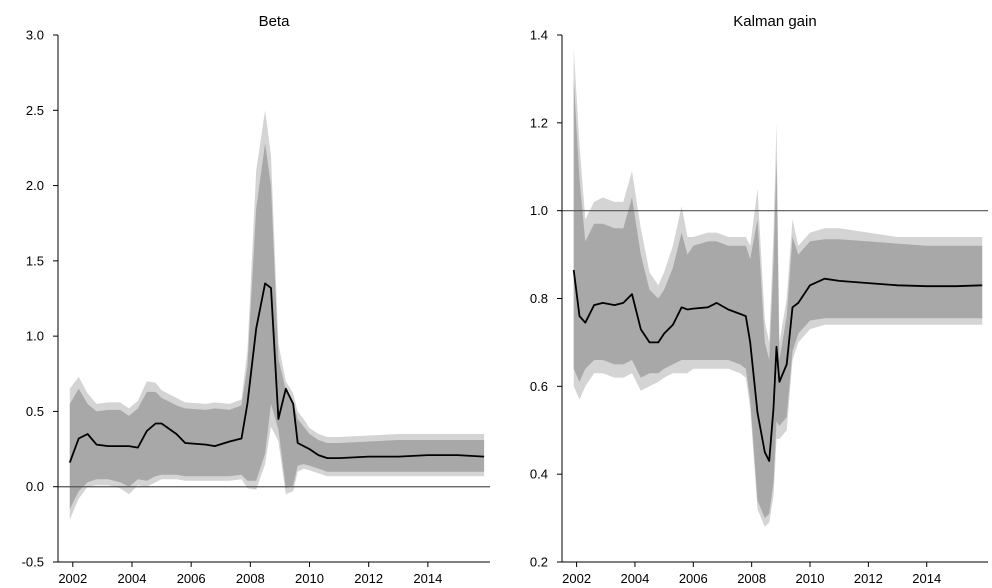  Describe the element at coordinates (35, 260) in the screenshot. I see `beta-y-tick-label: 1.5` at that location.